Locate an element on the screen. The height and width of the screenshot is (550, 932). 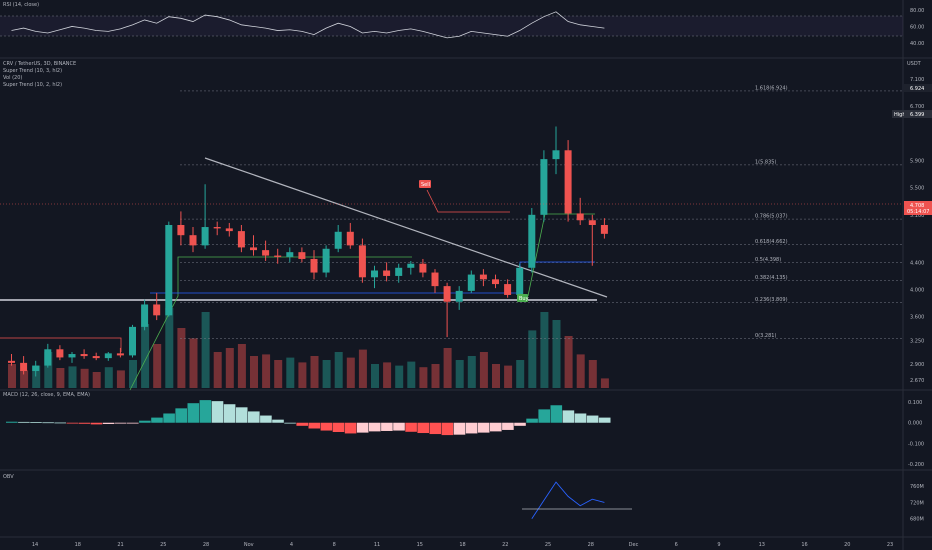
current-price-tag: 4.708 05:14:07 is located at coordinates (918, 208).